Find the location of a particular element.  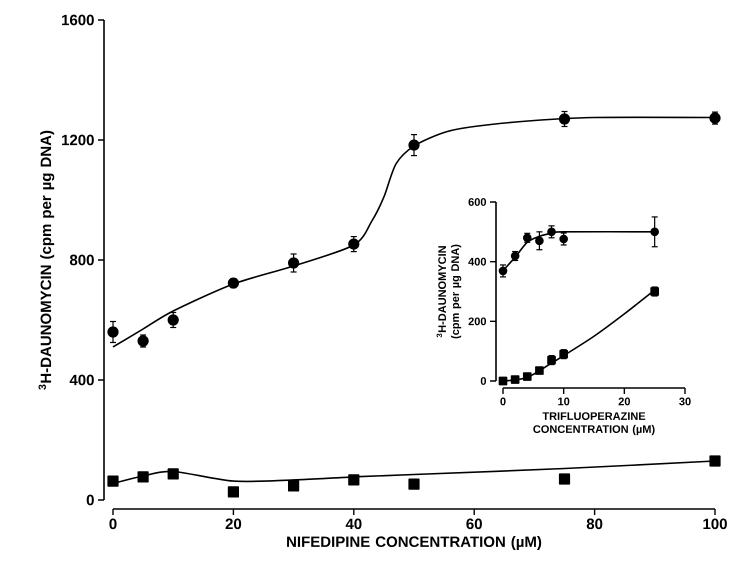

x-axis-title: NIFEDIPINE CONCENTRATION (µM) is located at coordinates (414, 543).